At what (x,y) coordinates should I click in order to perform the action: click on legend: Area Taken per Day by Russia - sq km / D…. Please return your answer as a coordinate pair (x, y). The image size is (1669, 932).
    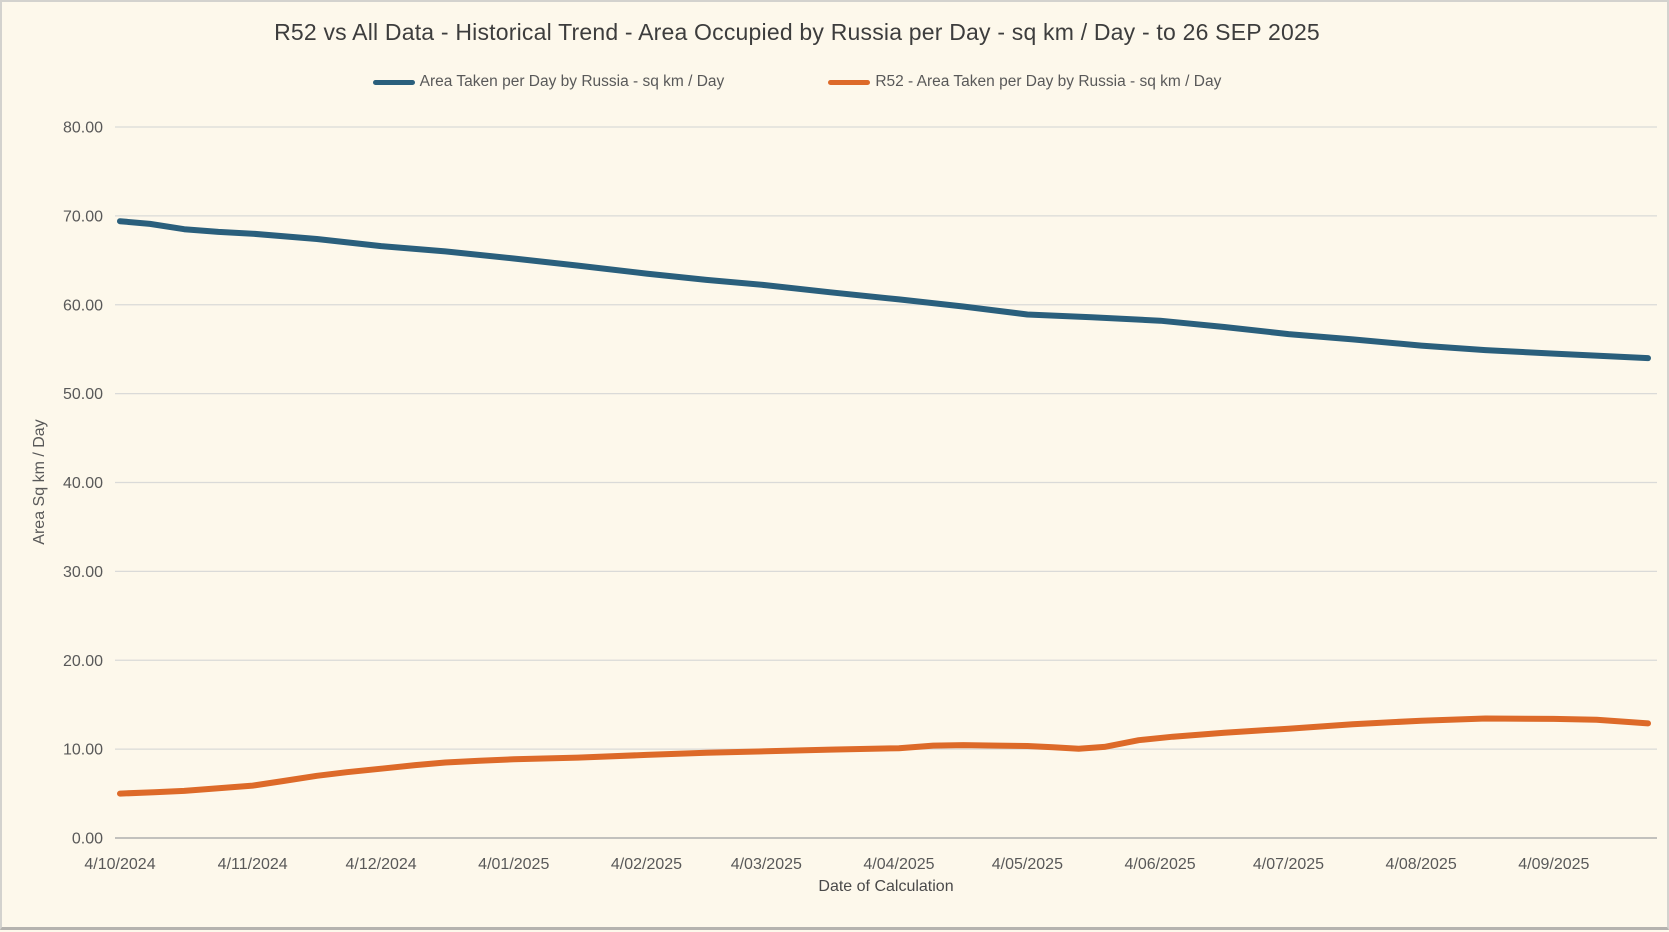
    Looking at the image, I should click on (797, 82).